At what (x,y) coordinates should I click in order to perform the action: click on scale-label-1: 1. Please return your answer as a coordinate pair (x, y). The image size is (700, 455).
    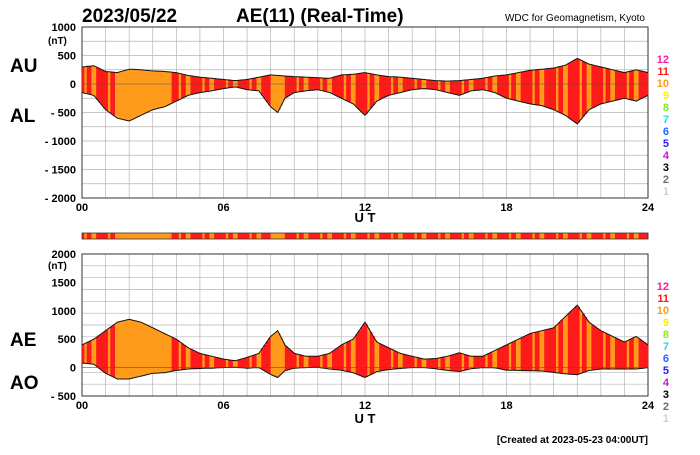
    Looking at the image, I should click on (666, 419).